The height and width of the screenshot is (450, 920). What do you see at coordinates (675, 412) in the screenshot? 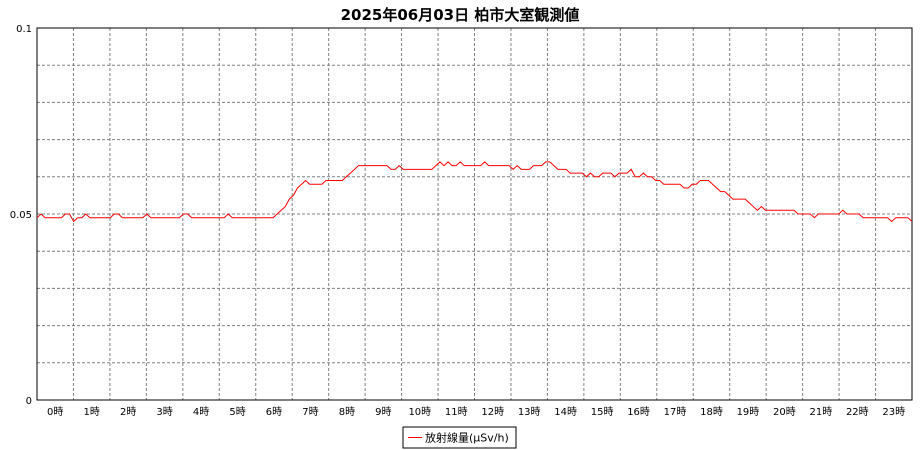
I see `x-tick-label: 17時` at bounding box center [675, 412].